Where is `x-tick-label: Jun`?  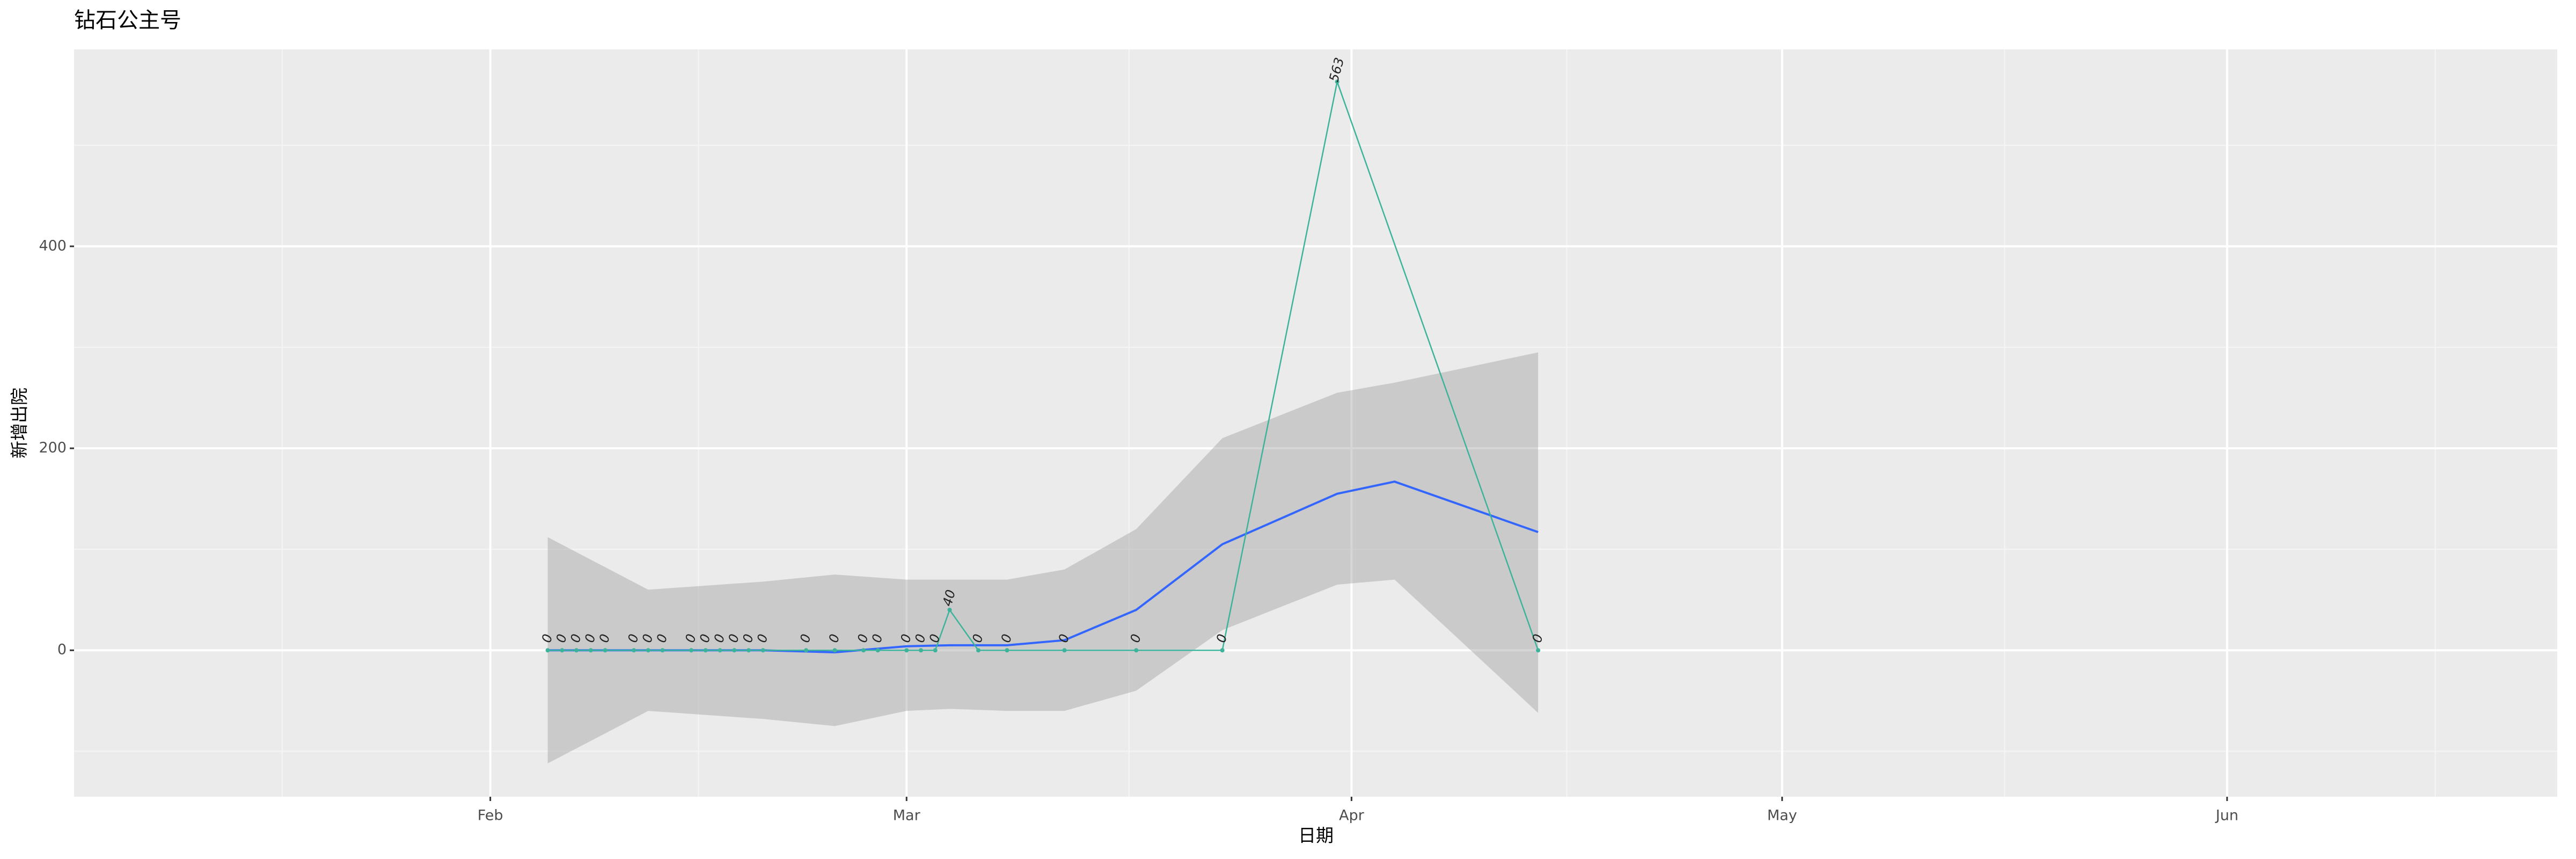 x-tick-label: Jun is located at coordinates (2226, 815).